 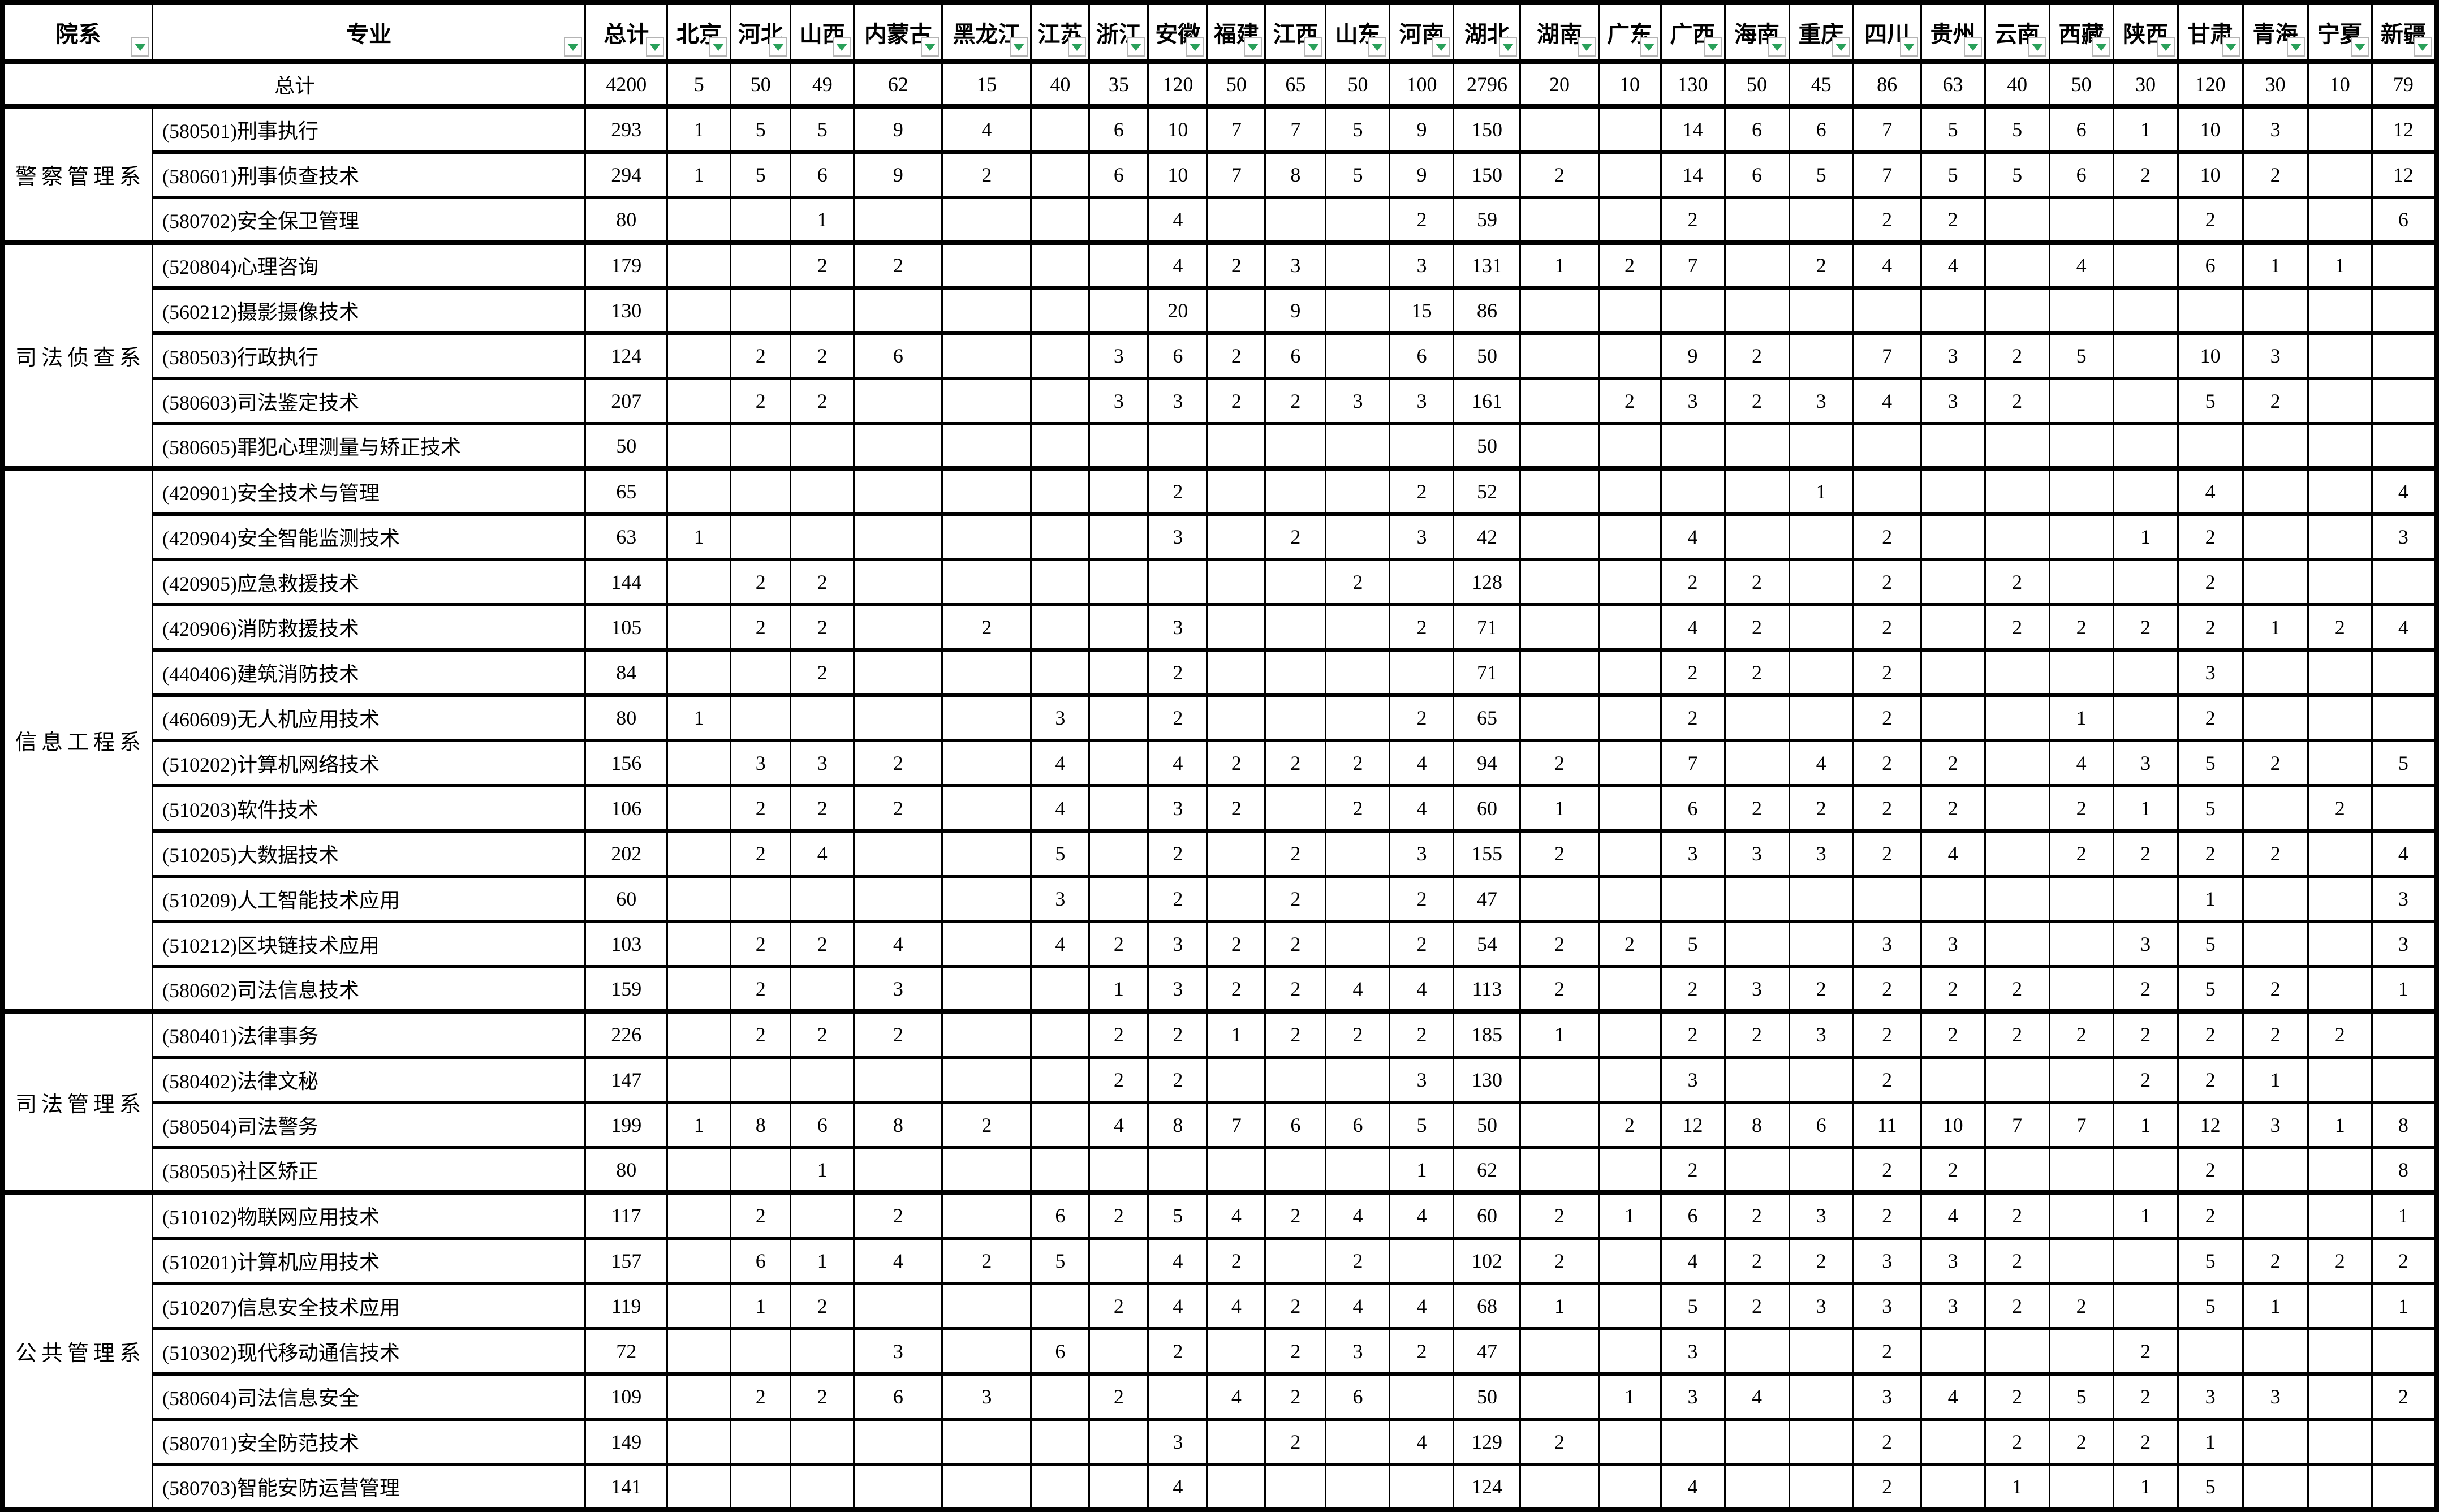 I want to click on value-cell: 150, so click(x=1487, y=174).